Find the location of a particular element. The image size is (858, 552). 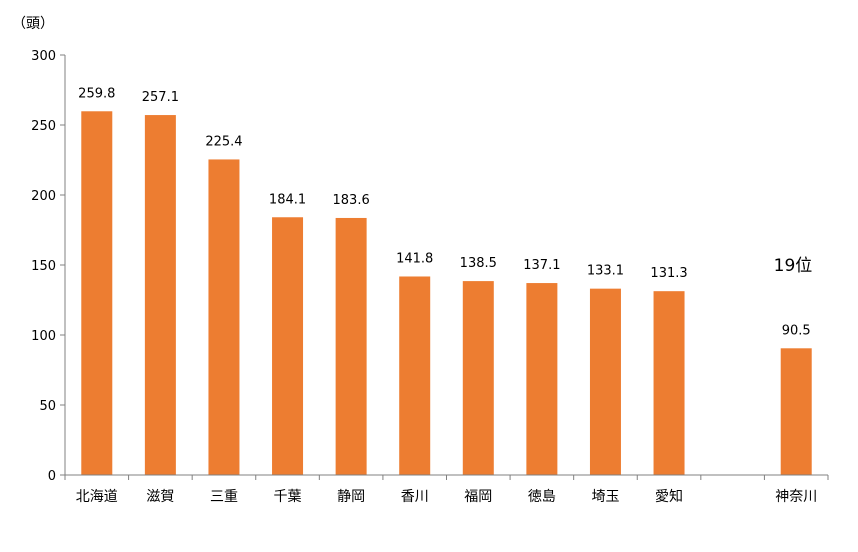

category-label: 徳島 is located at coordinates (542, 497).